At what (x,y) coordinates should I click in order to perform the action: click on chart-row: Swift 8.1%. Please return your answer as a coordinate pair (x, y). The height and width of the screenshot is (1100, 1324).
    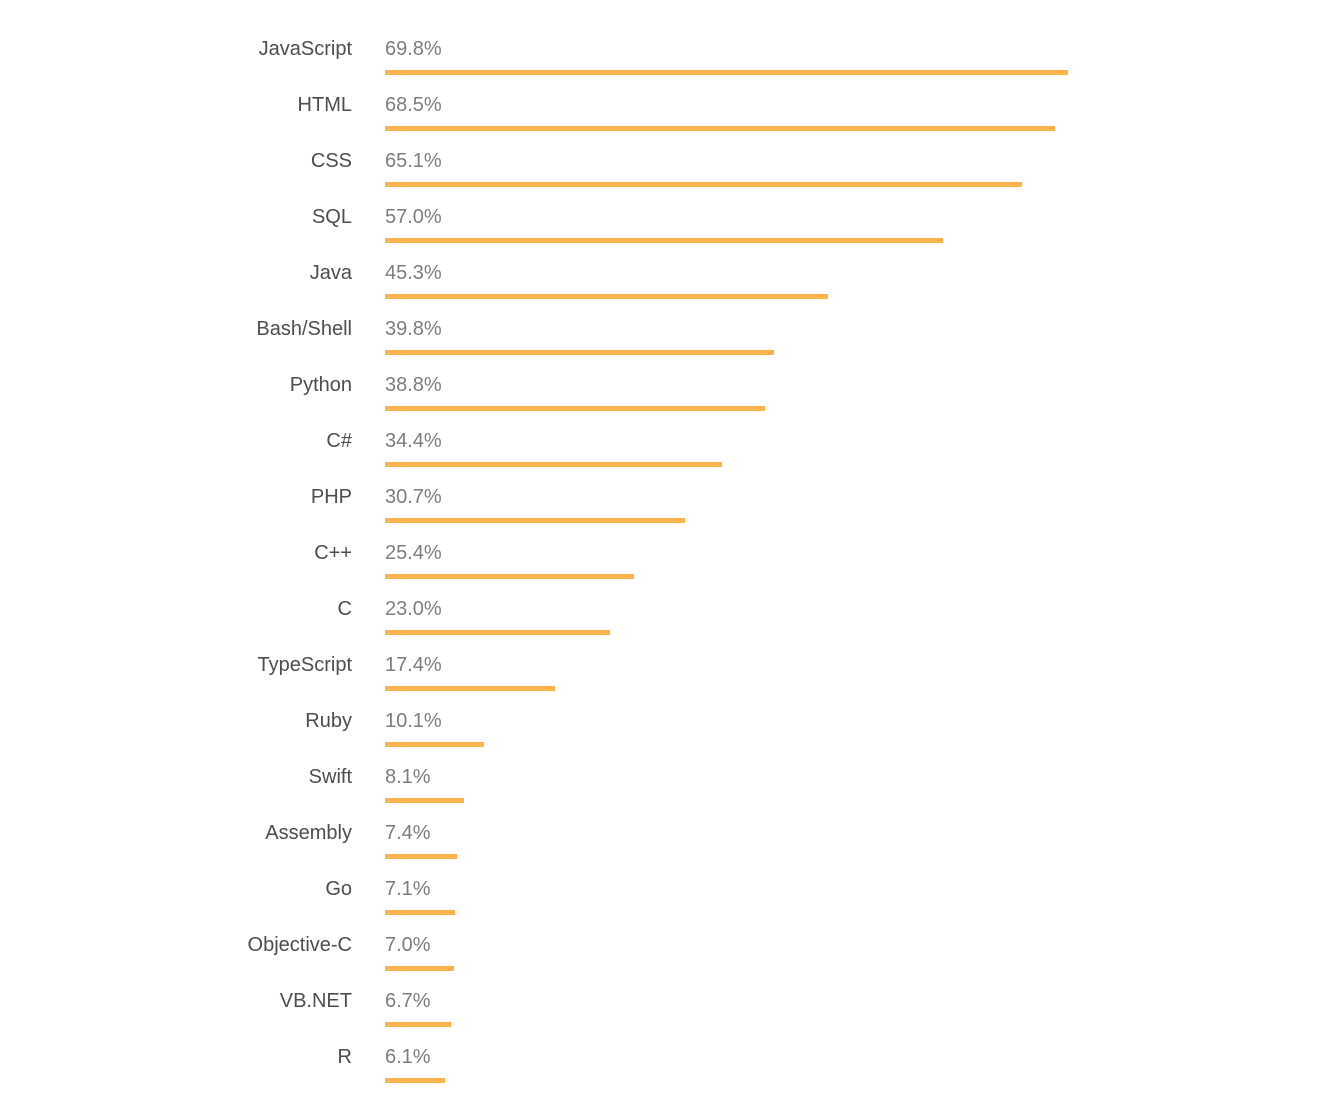
    Looking at the image, I should click on (662, 775).